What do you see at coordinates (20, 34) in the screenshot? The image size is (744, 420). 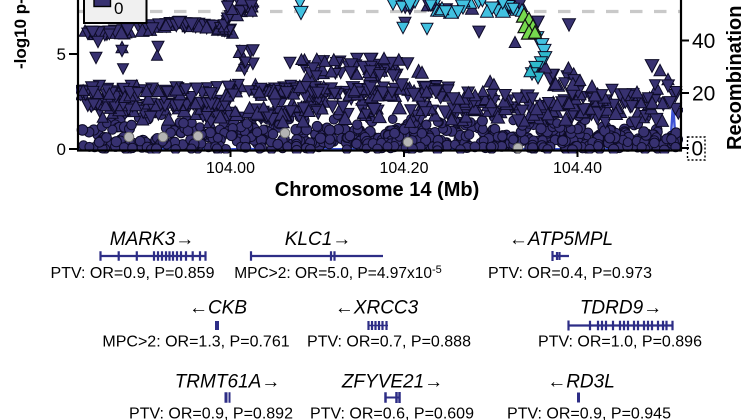 I see `svg-text: -log10 p-value` at bounding box center [20, 34].